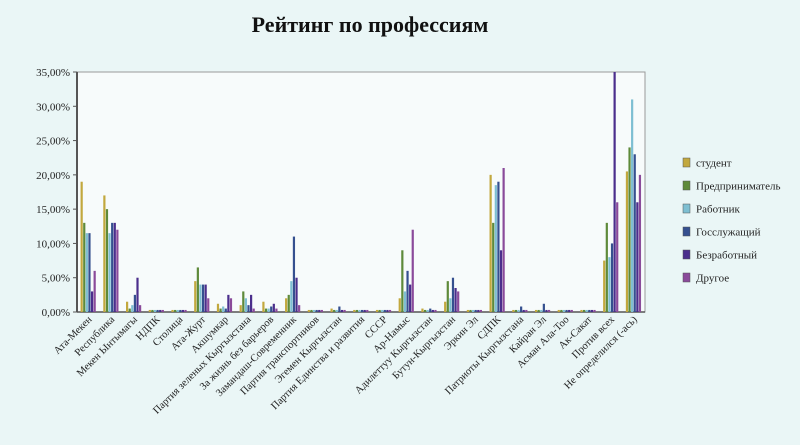 The width and height of the screenshot is (800, 445). I want to click on y-tick-label: 30,00%, so click(53, 107).